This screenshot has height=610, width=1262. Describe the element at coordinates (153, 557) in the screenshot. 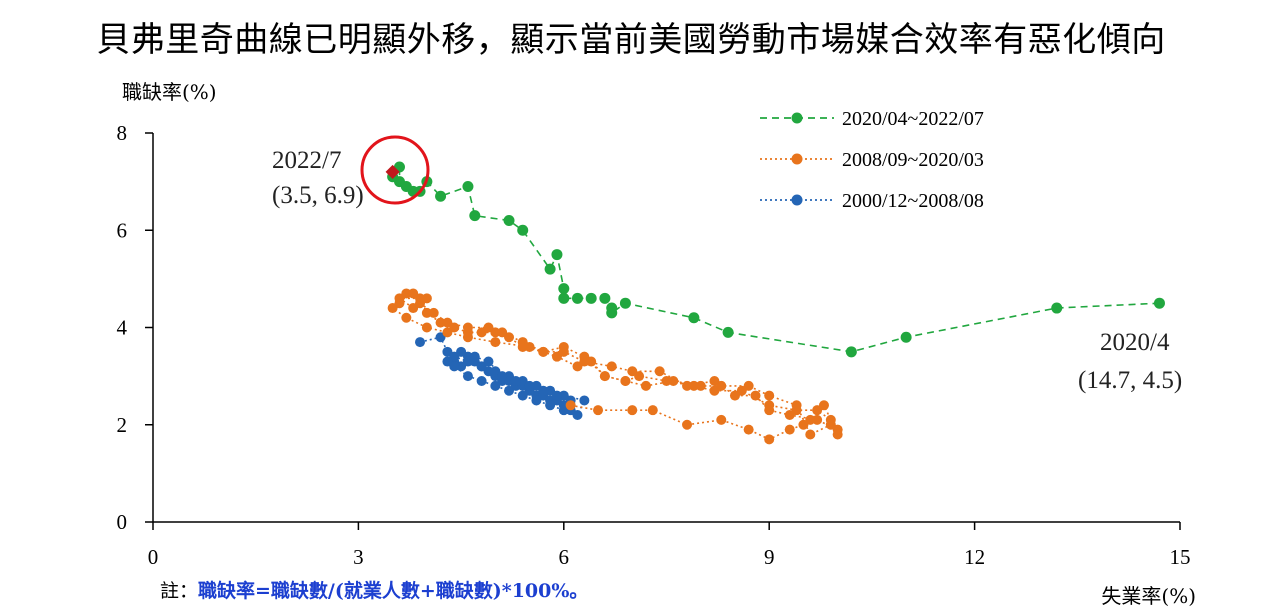

I see `x-tick-label: 0` at that location.